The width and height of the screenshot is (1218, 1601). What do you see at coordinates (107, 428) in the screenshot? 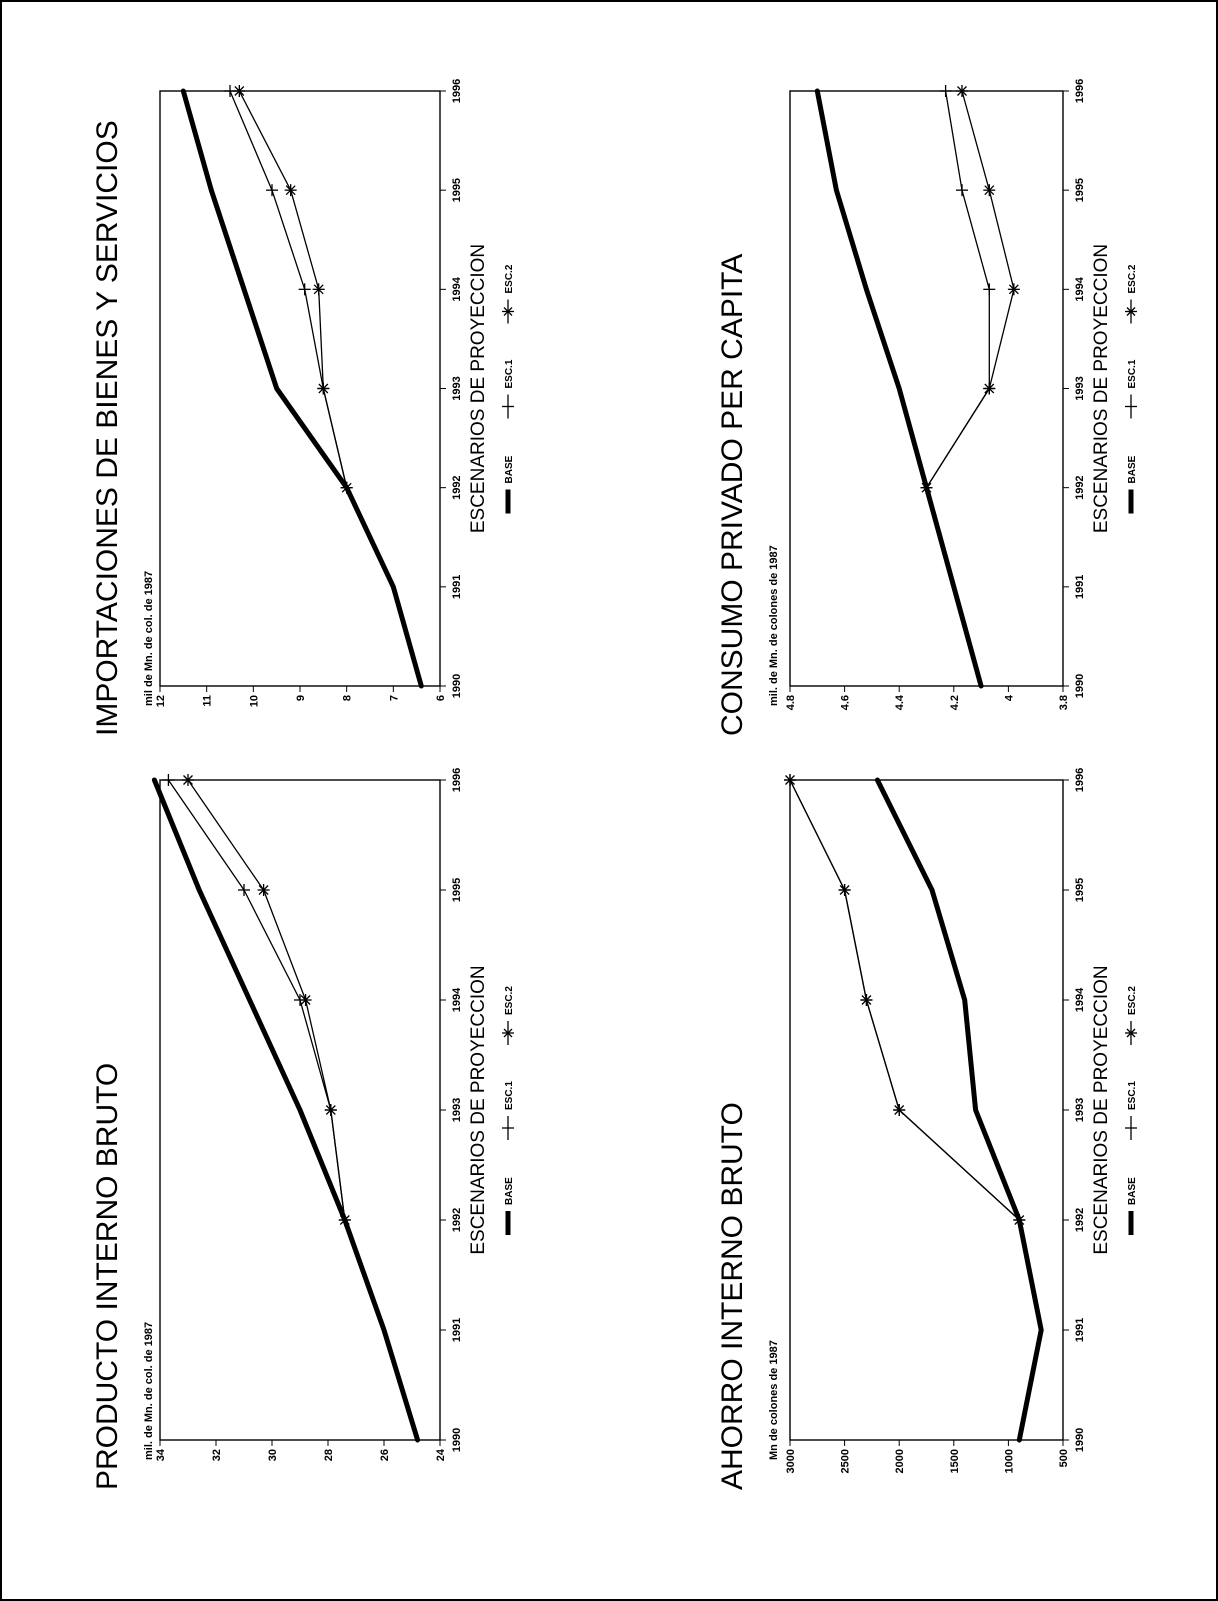
I see `chart-title: IMPORTACIONES DE BIENES Y SERVICIOS` at bounding box center [107, 428].